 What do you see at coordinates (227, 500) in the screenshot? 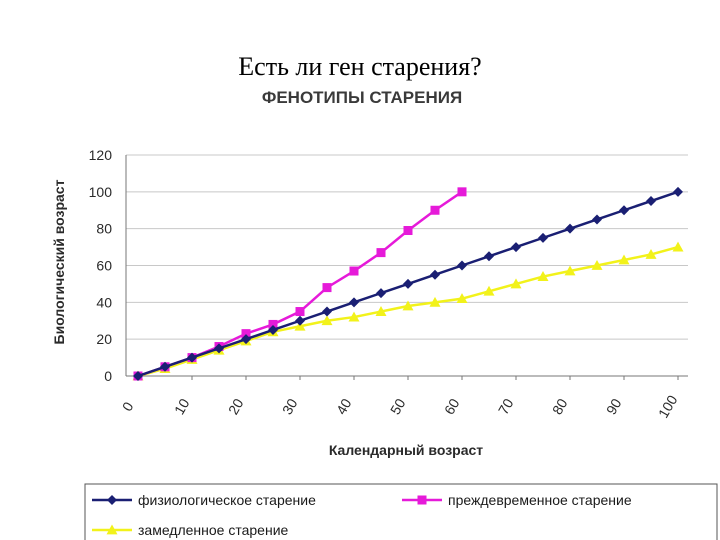
I see `legend-label-physio: физиологическое старение` at bounding box center [227, 500].